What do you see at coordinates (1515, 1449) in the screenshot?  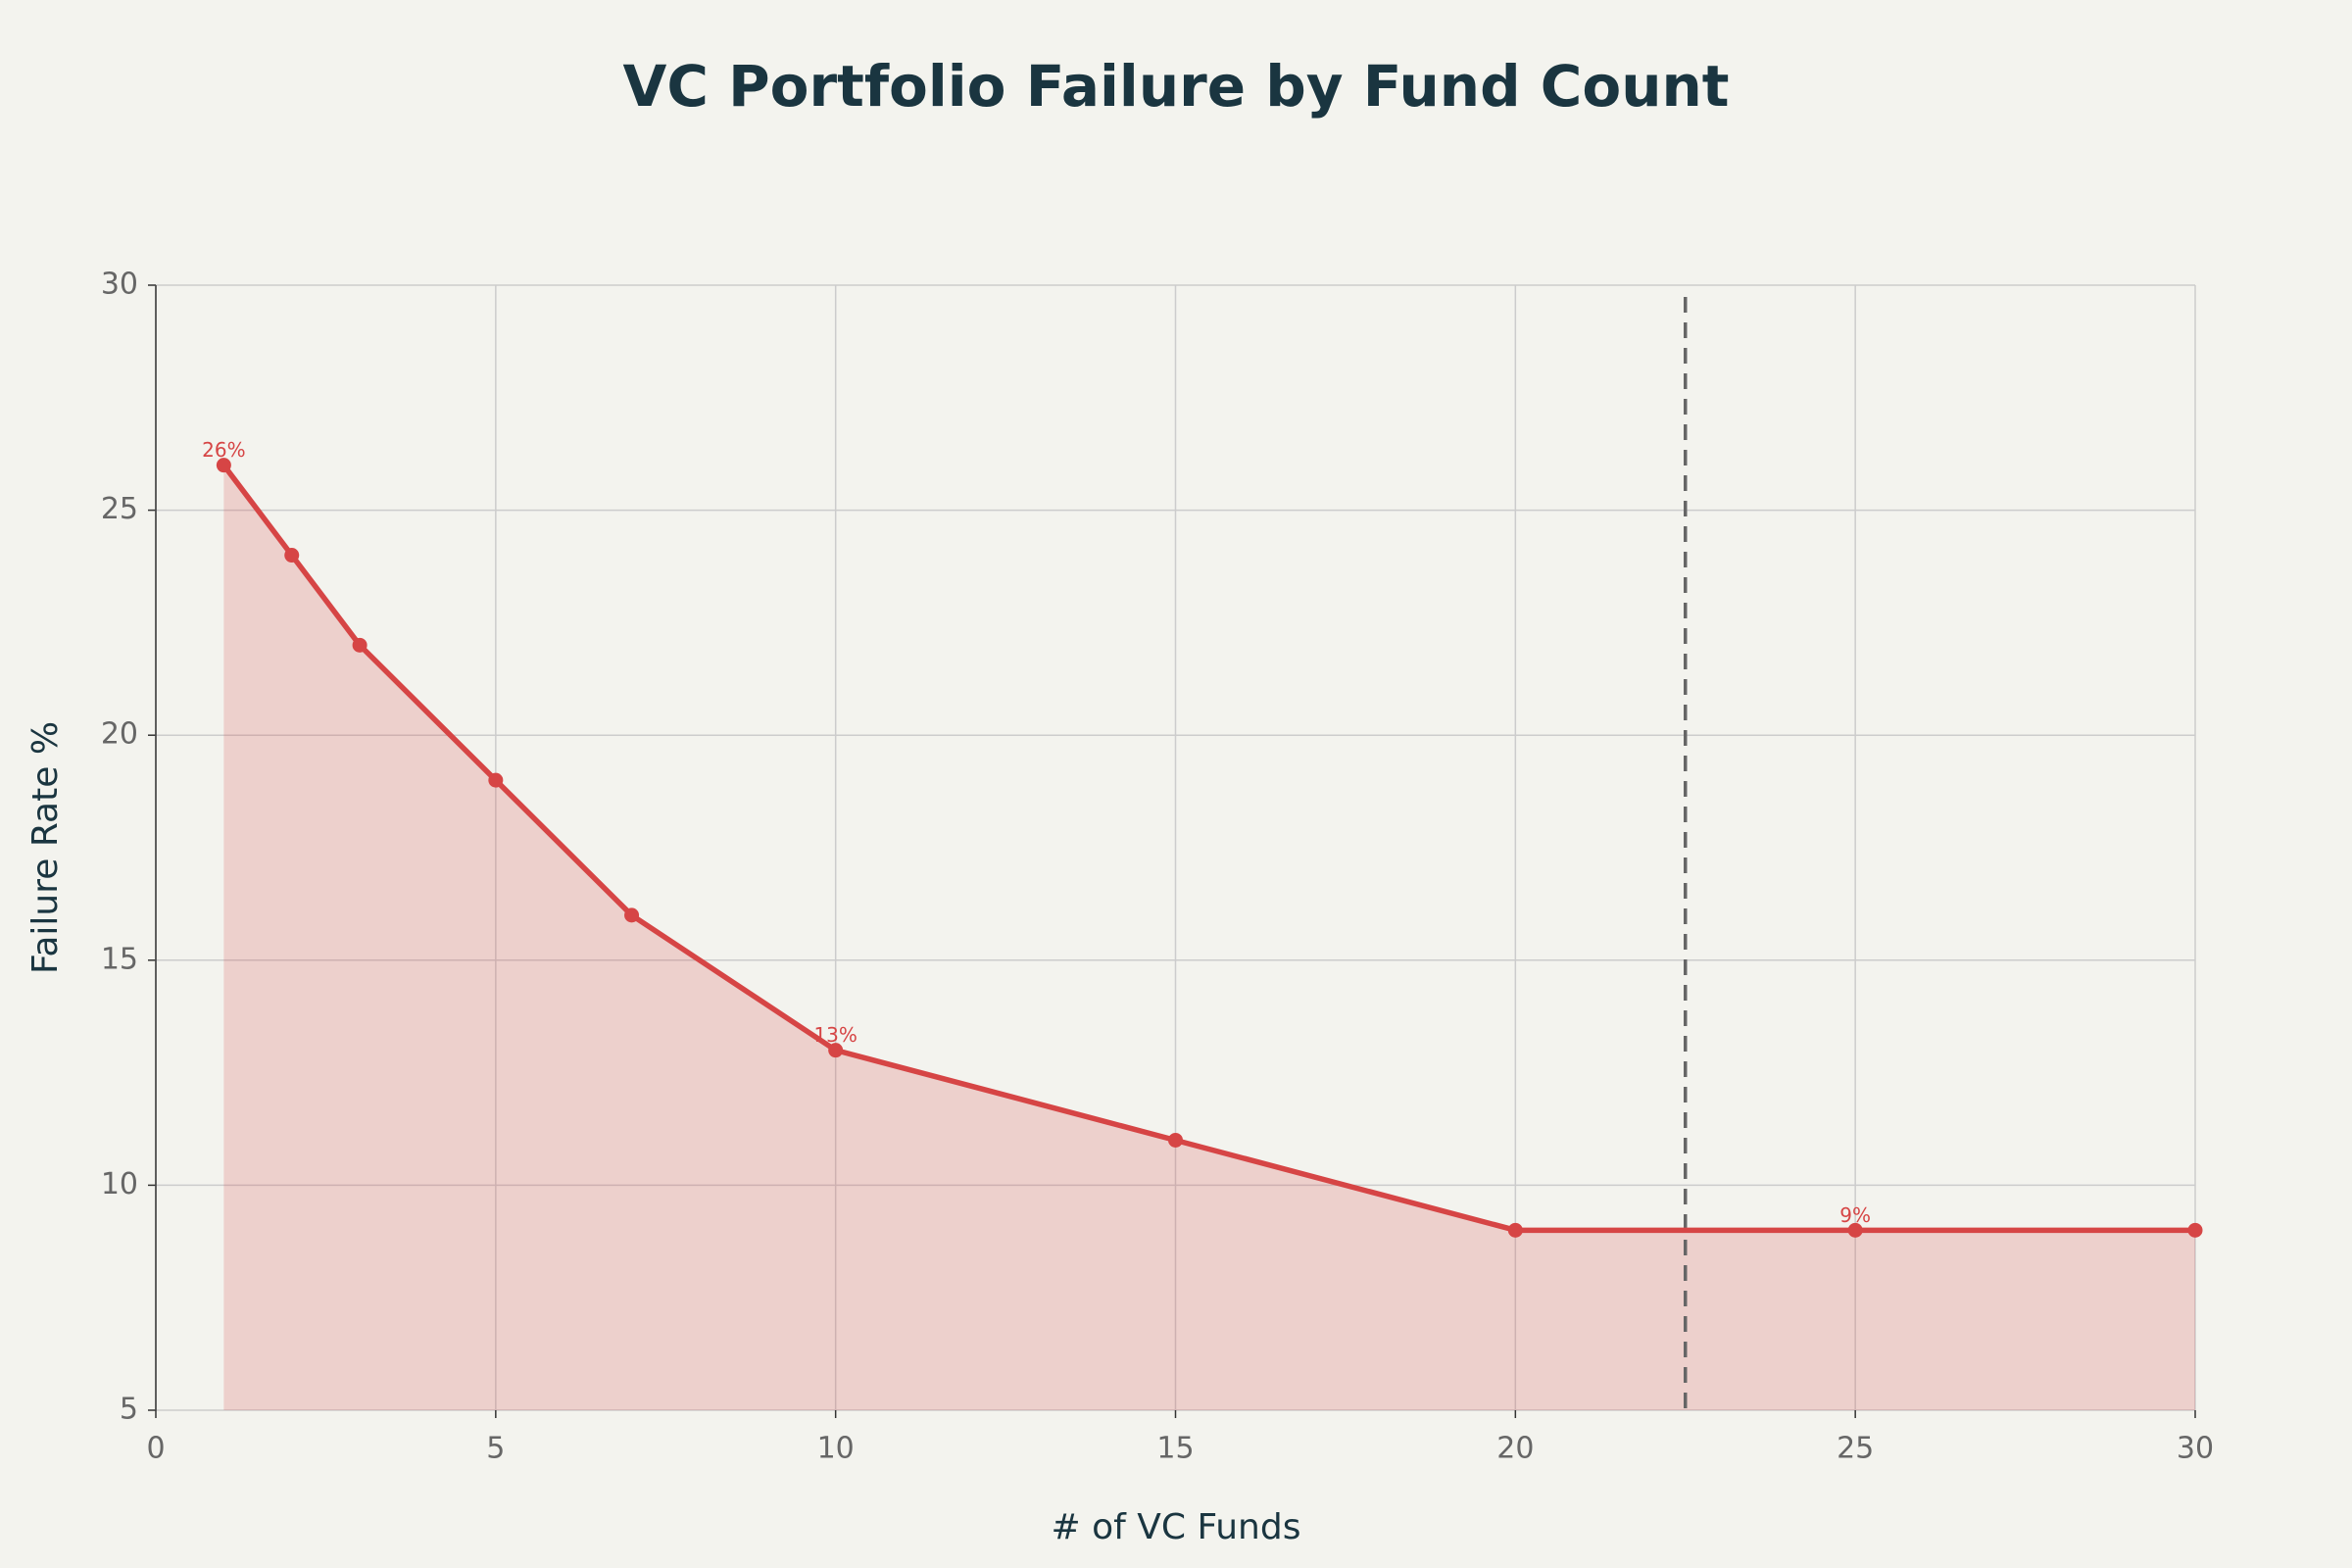 I see `x-tick-label: 20` at bounding box center [1515, 1449].